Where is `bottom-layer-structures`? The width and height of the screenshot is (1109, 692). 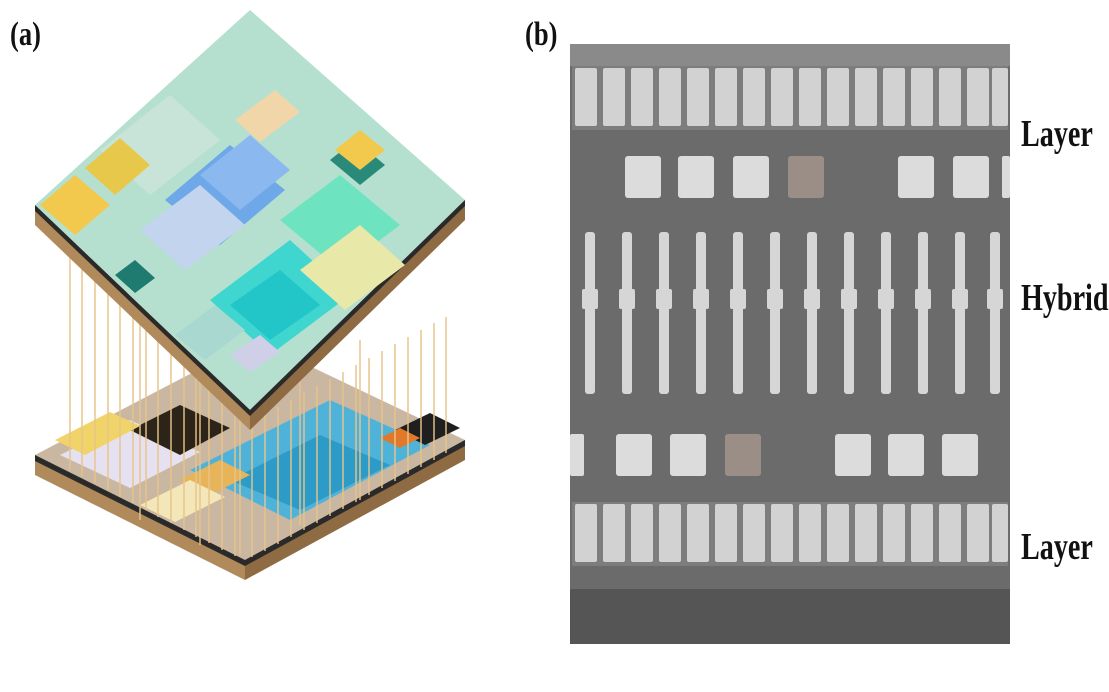 bottom-layer-structures is located at coordinates (790, 534).